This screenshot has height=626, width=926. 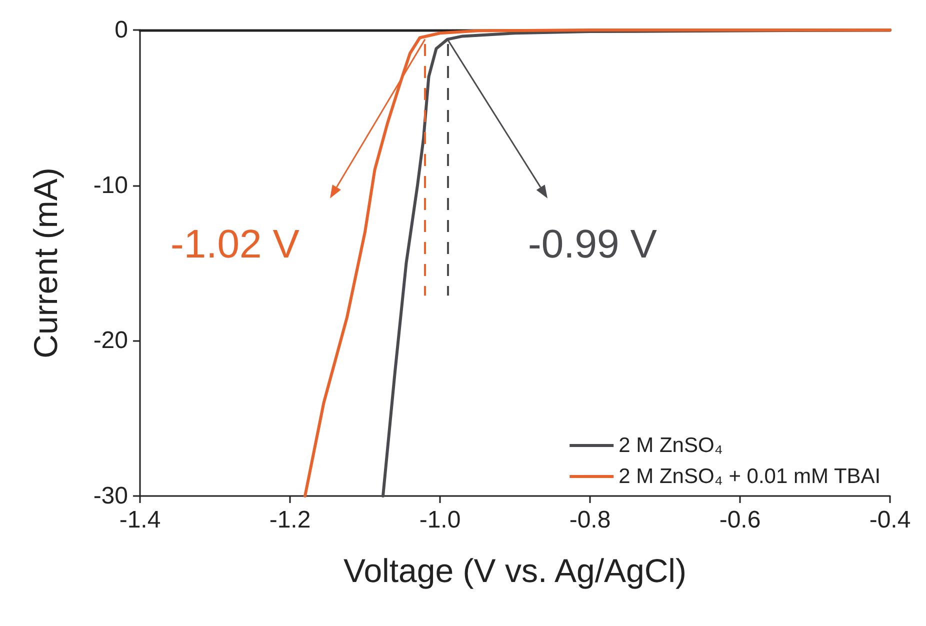 I want to click on legend-label: 2 M ZnSO₄ + 0.01 mM TBAI, so click(x=749, y=476).